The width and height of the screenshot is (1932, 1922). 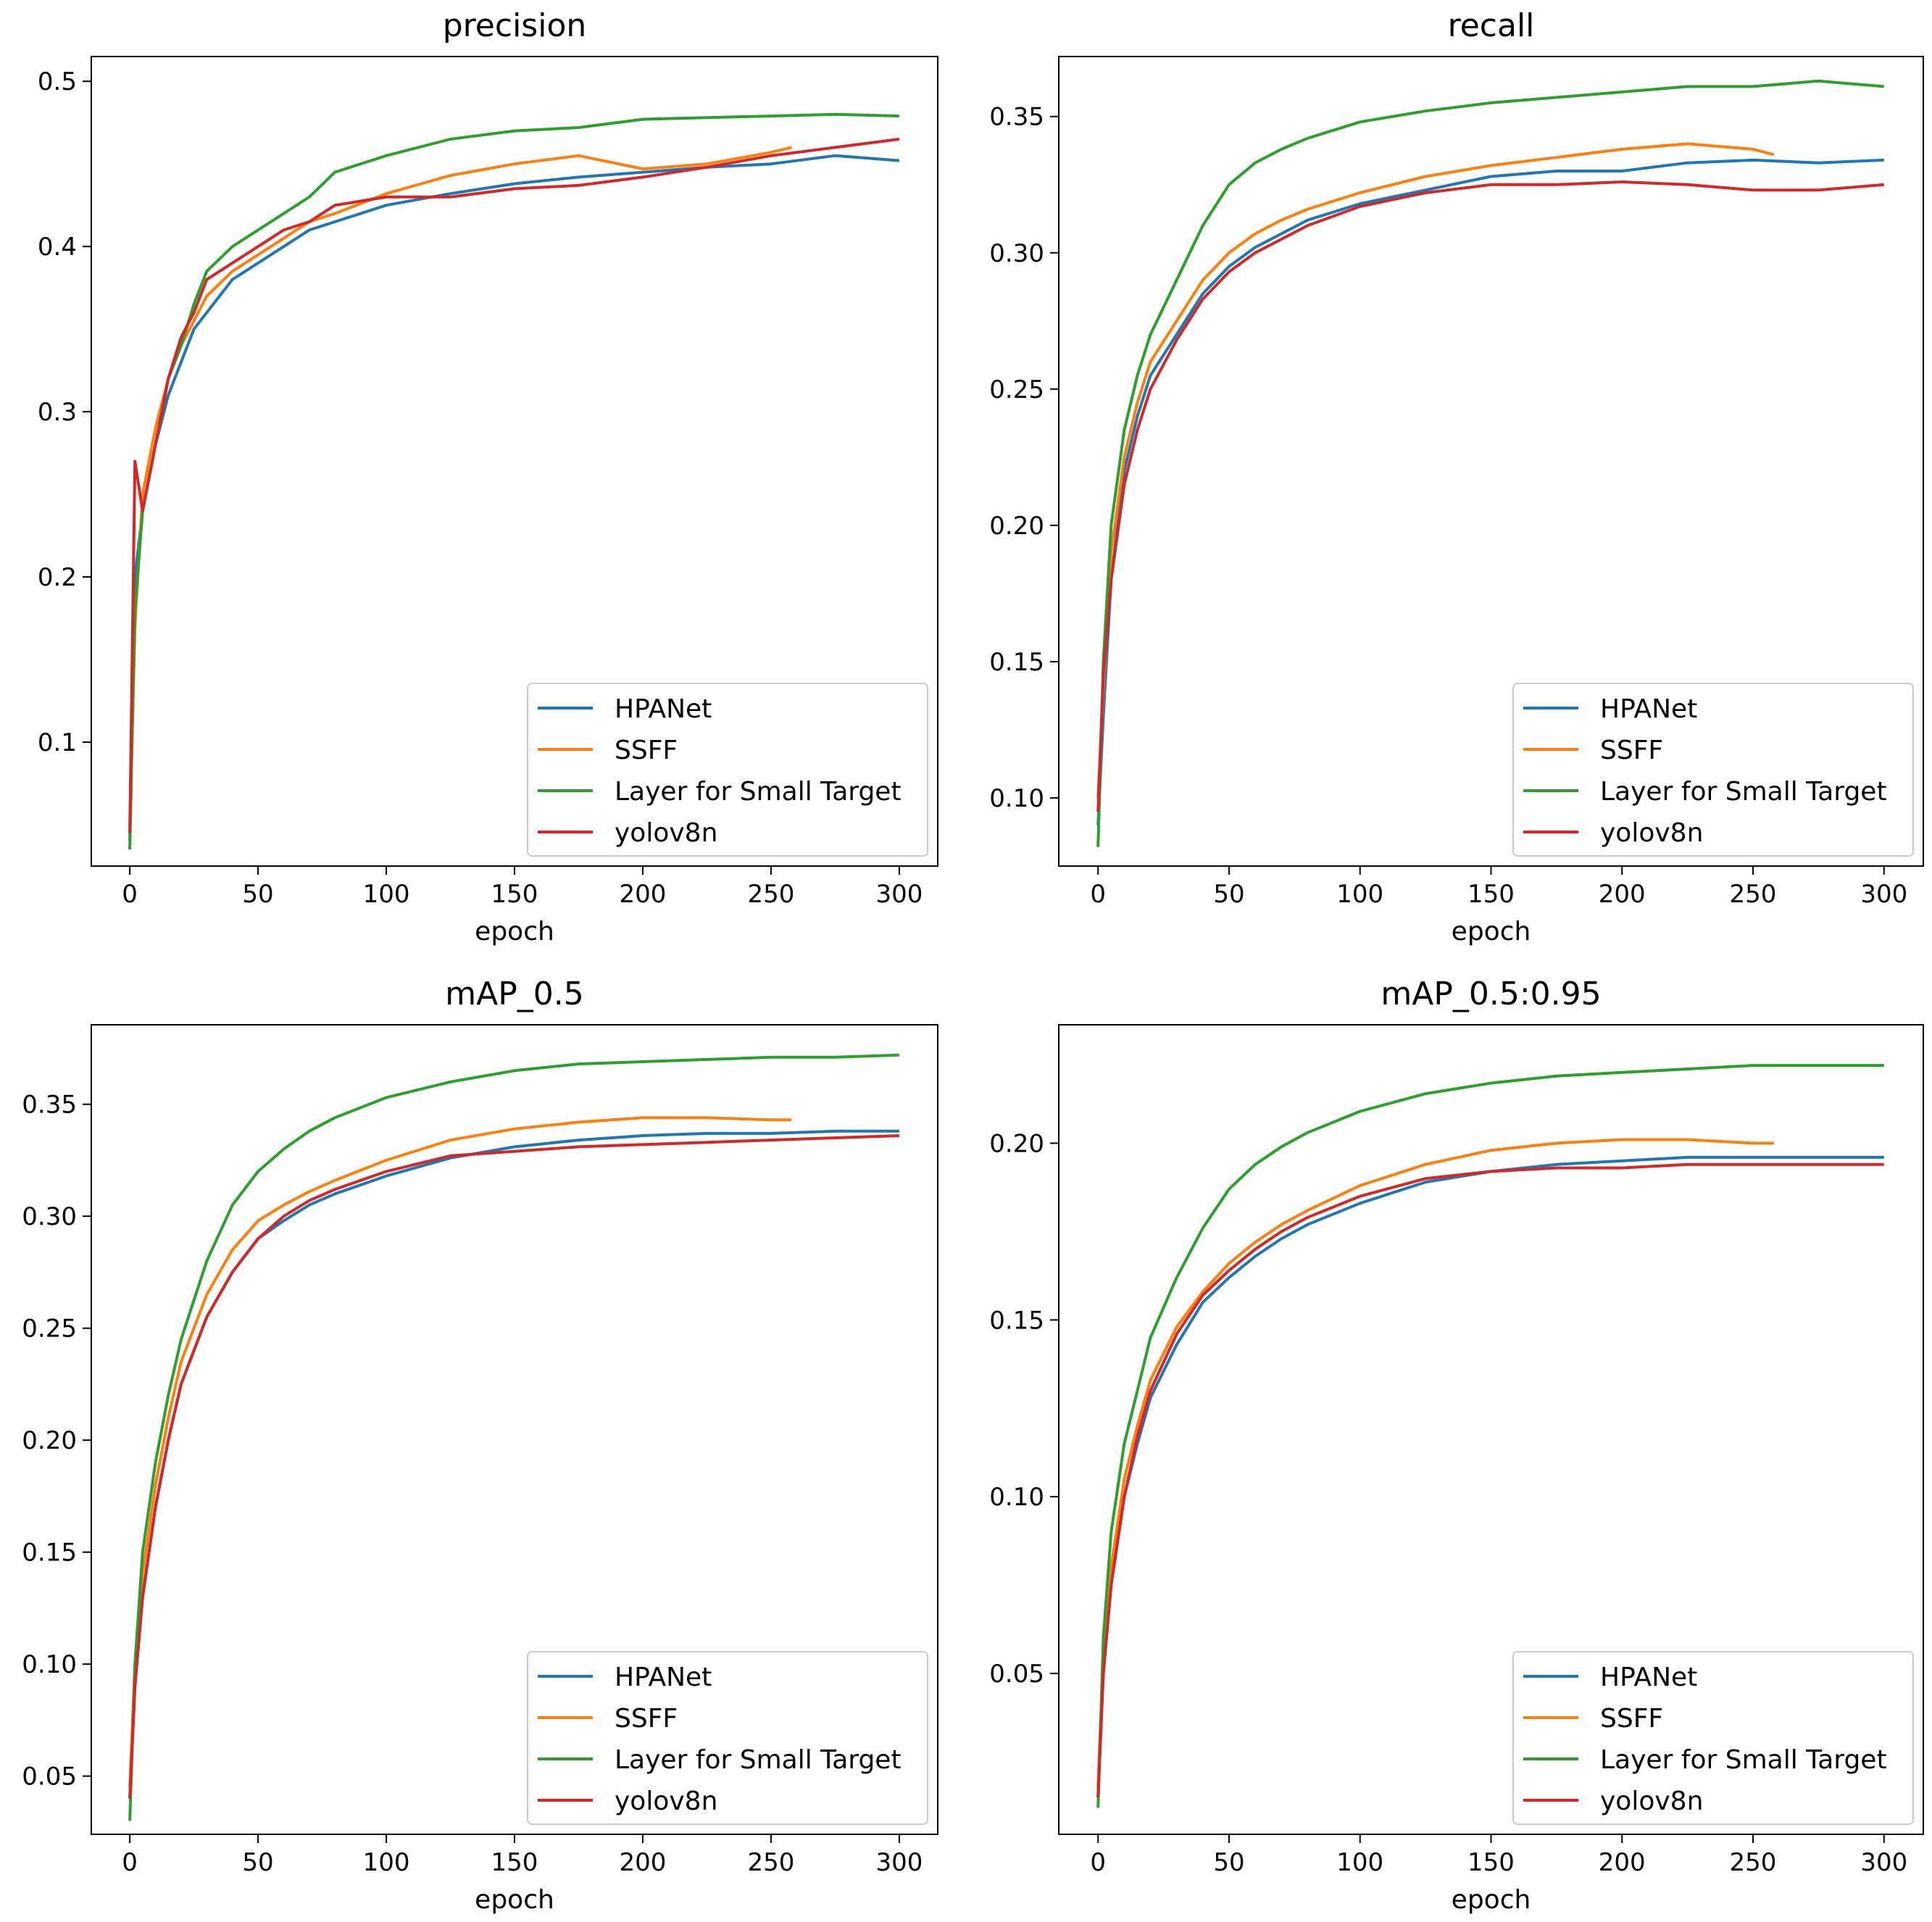 What do you see at coordinates (58, 577) in the screenshot?
I see `y-tick-label: 0.2` at bounding box center [58, 577].